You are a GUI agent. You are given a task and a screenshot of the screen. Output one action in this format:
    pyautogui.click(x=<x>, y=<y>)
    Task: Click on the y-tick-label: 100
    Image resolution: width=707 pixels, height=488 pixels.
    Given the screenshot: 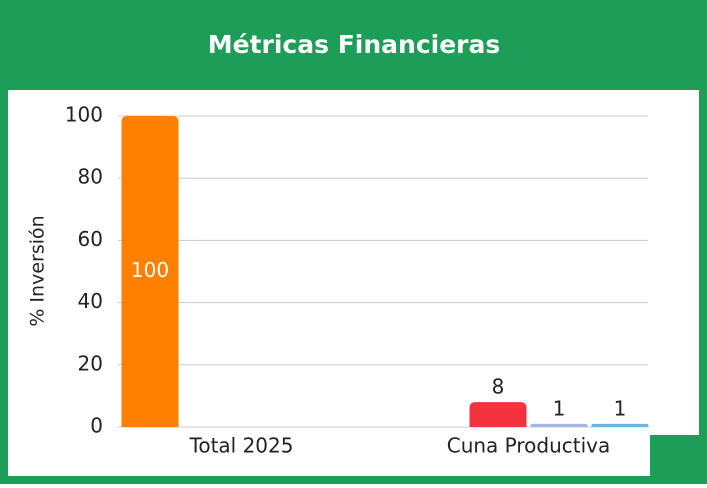 What is the action you would take?
    pyautogui.click(x=84, y=115)
    